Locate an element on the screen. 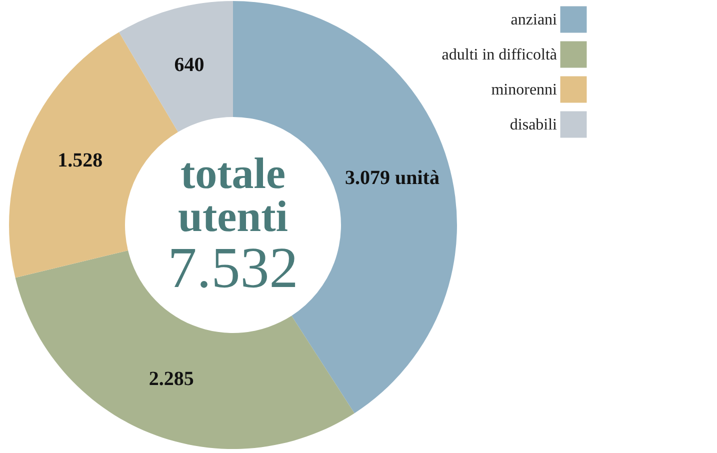 The height and width of the screenshot is (453, 717). data-label: 3.079 unità is located at coordinates (392, 178).